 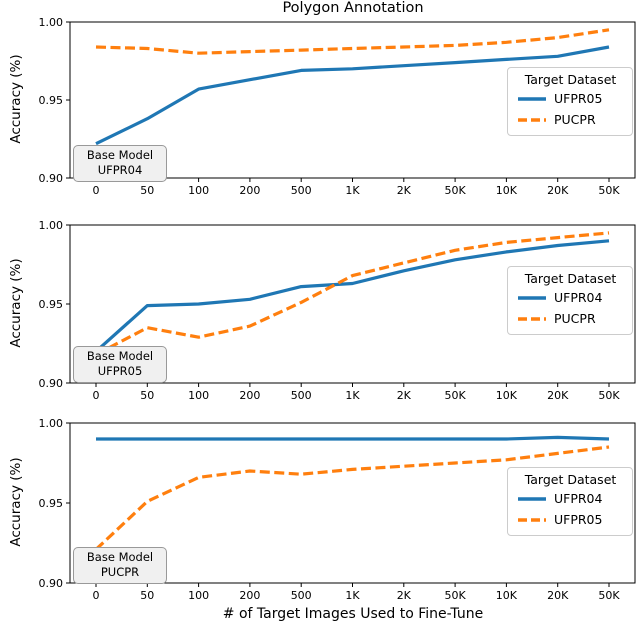 What do you see at coordinates (120, 371) in the screenshot?
I see `annotation-line: UFPR05` at bounding box center [120, 371].